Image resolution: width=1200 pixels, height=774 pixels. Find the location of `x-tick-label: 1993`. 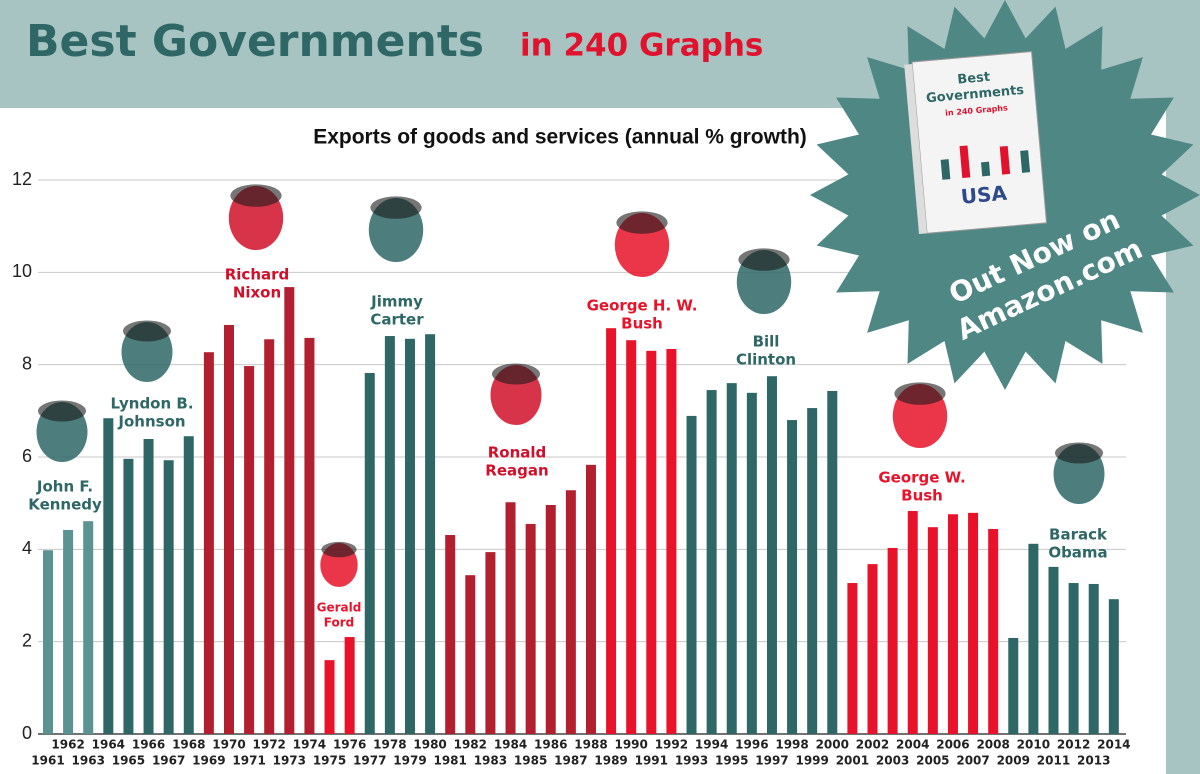

x-tick-label: 1993 is located at coordinates (691, 761).